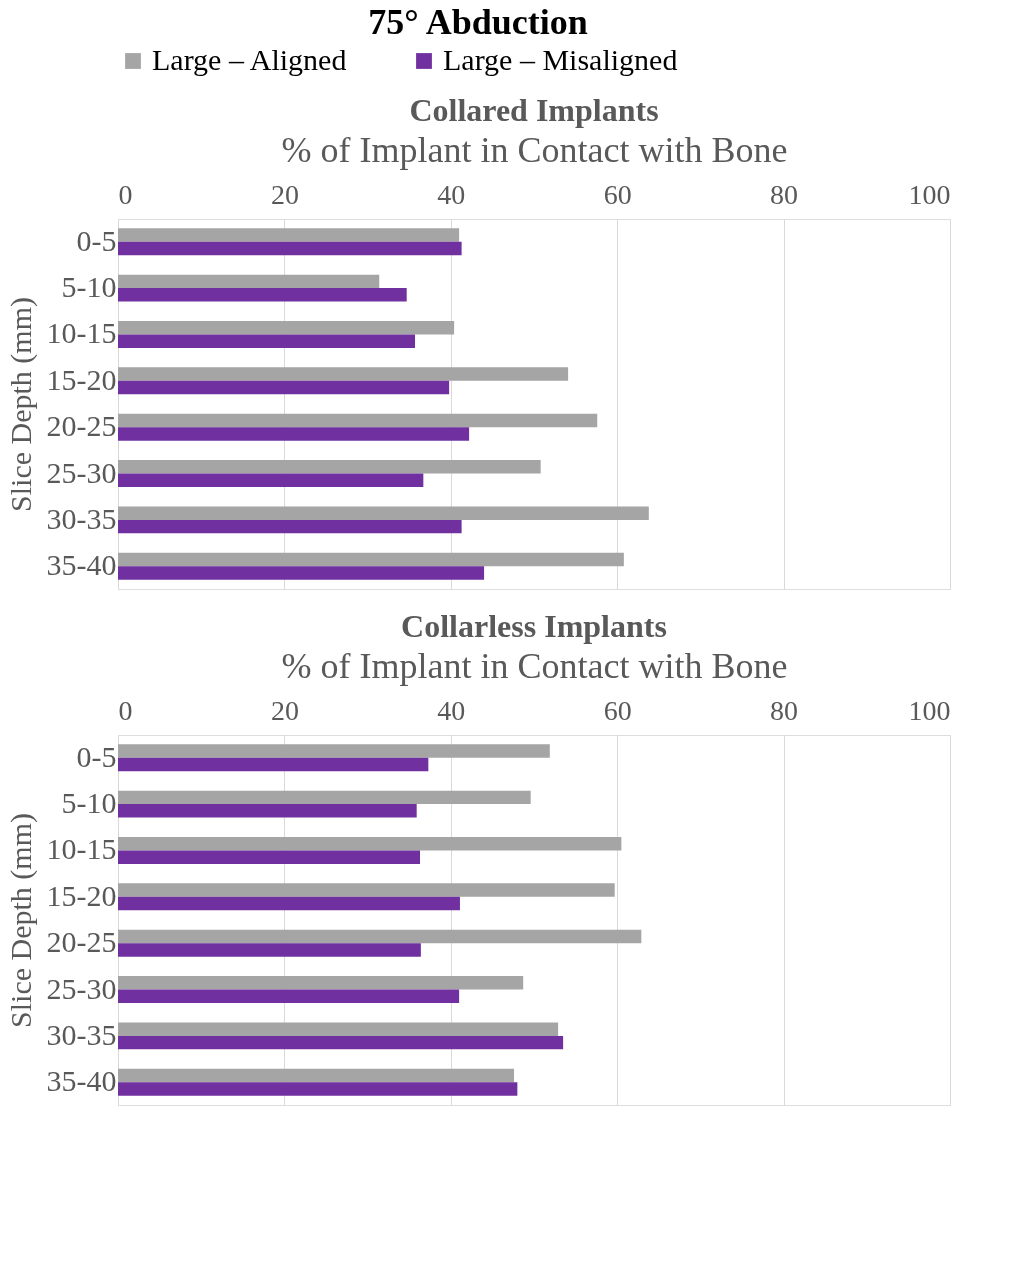  I want to click on chart-subtitle: Collared Implants, so click(534, 110).